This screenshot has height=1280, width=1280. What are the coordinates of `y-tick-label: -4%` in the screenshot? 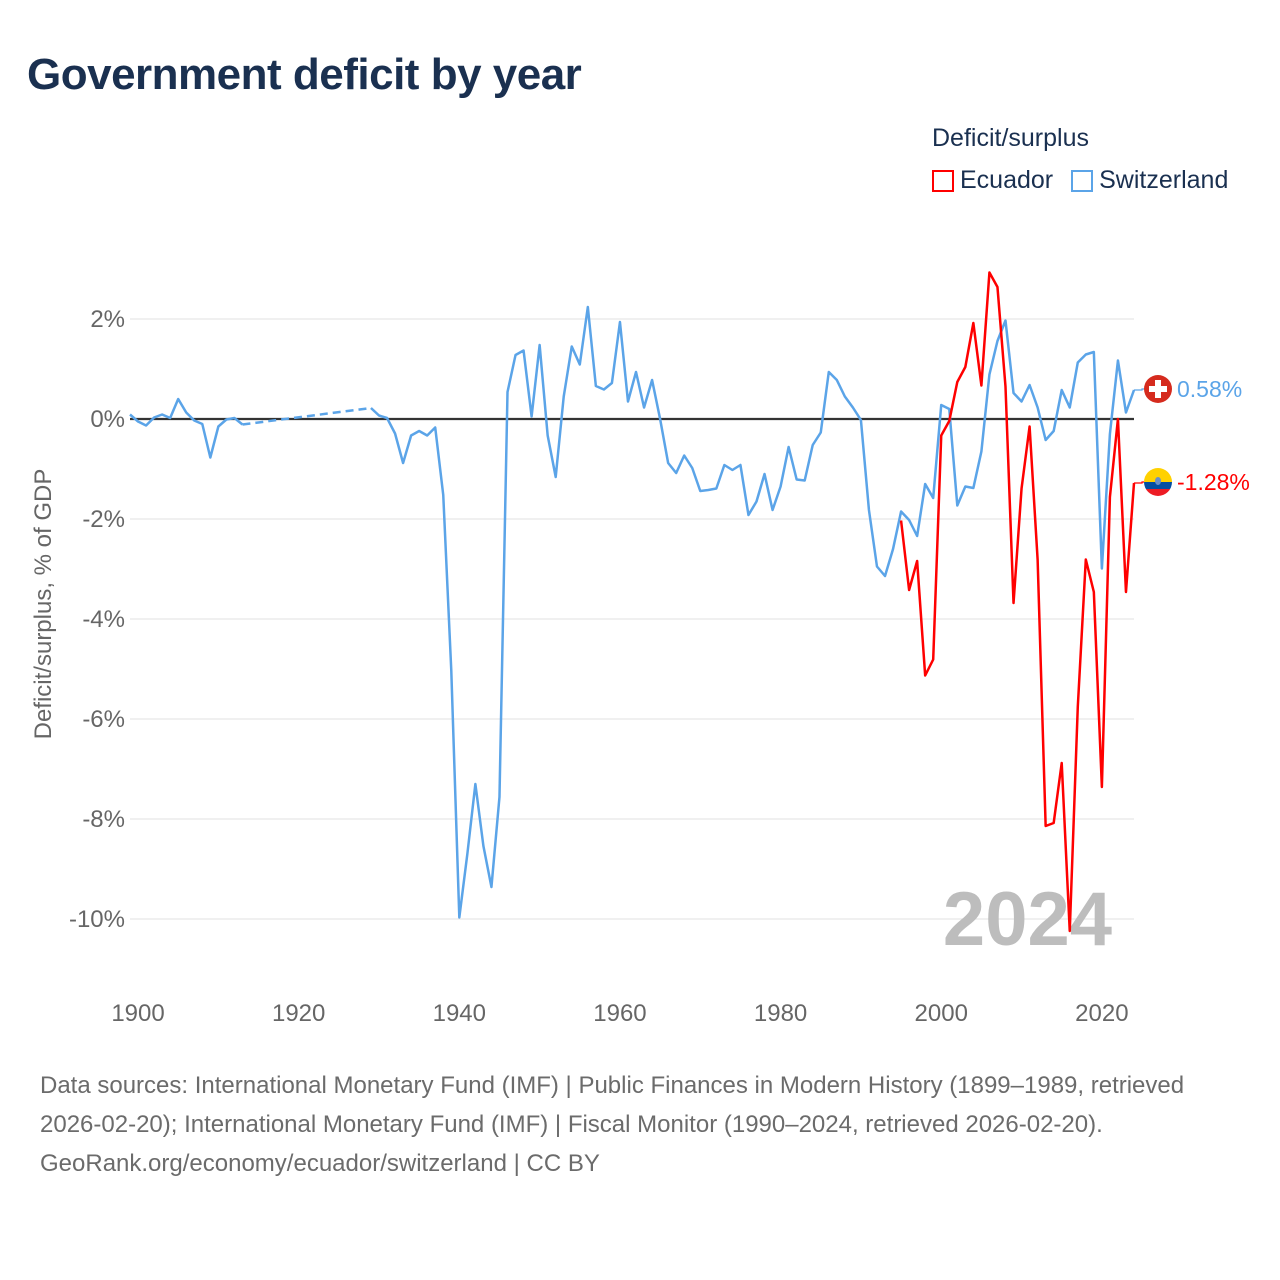 It's located at (103, 619).